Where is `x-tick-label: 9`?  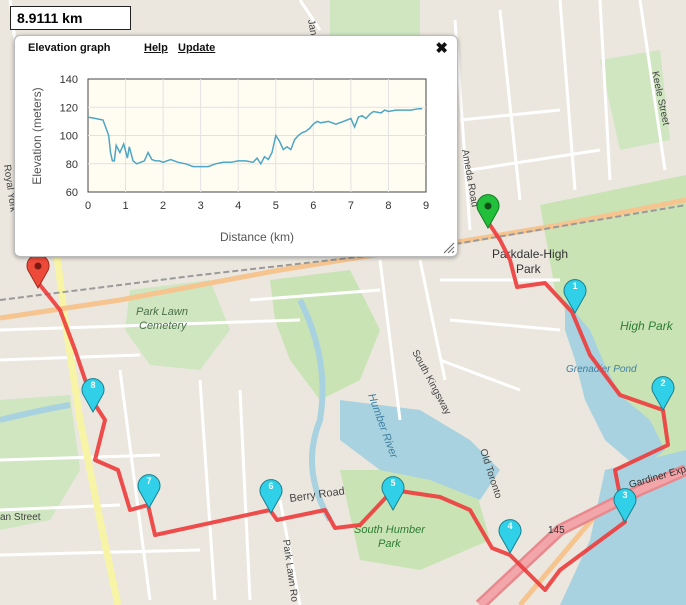
x-tick-label: 9 is located at coordinates (426, 206).